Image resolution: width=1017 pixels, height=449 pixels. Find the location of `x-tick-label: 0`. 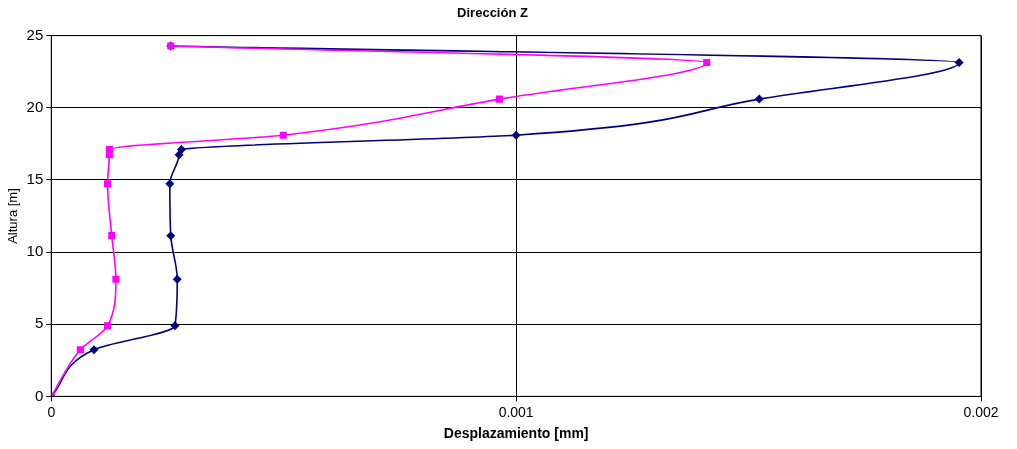

x-tick-label: 0 is located at coordinates (51, 411).